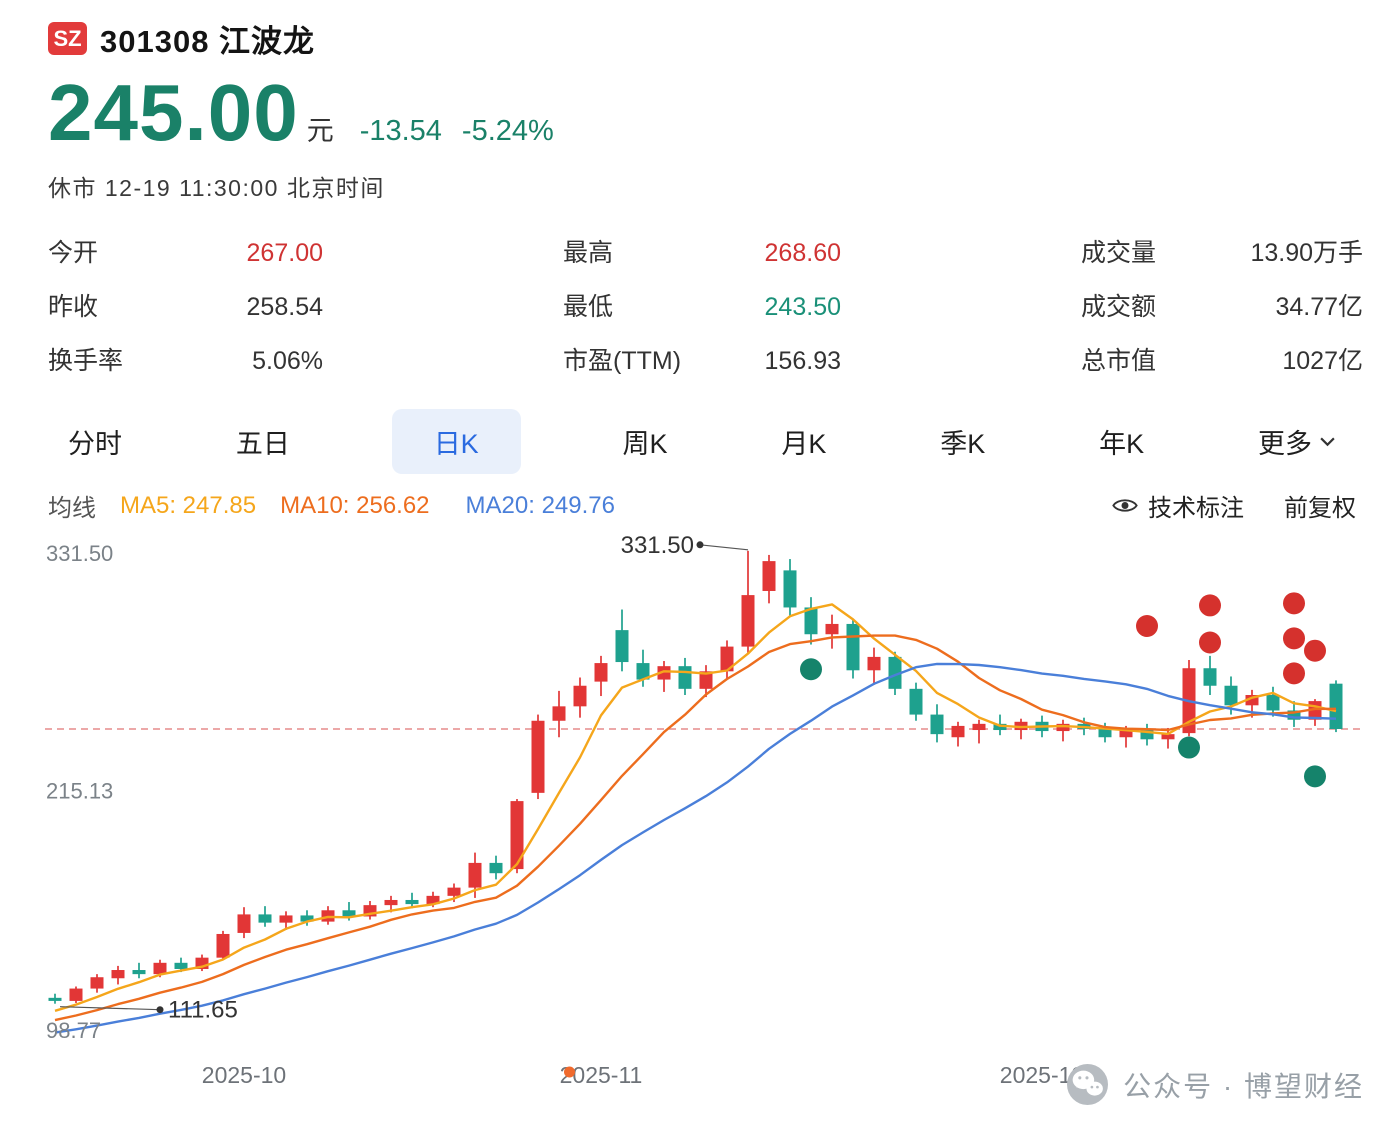  Describe the element at coordinates (1196, 508) in the screenshot. I see `tech-annotation-label: 技术标注` at that location.